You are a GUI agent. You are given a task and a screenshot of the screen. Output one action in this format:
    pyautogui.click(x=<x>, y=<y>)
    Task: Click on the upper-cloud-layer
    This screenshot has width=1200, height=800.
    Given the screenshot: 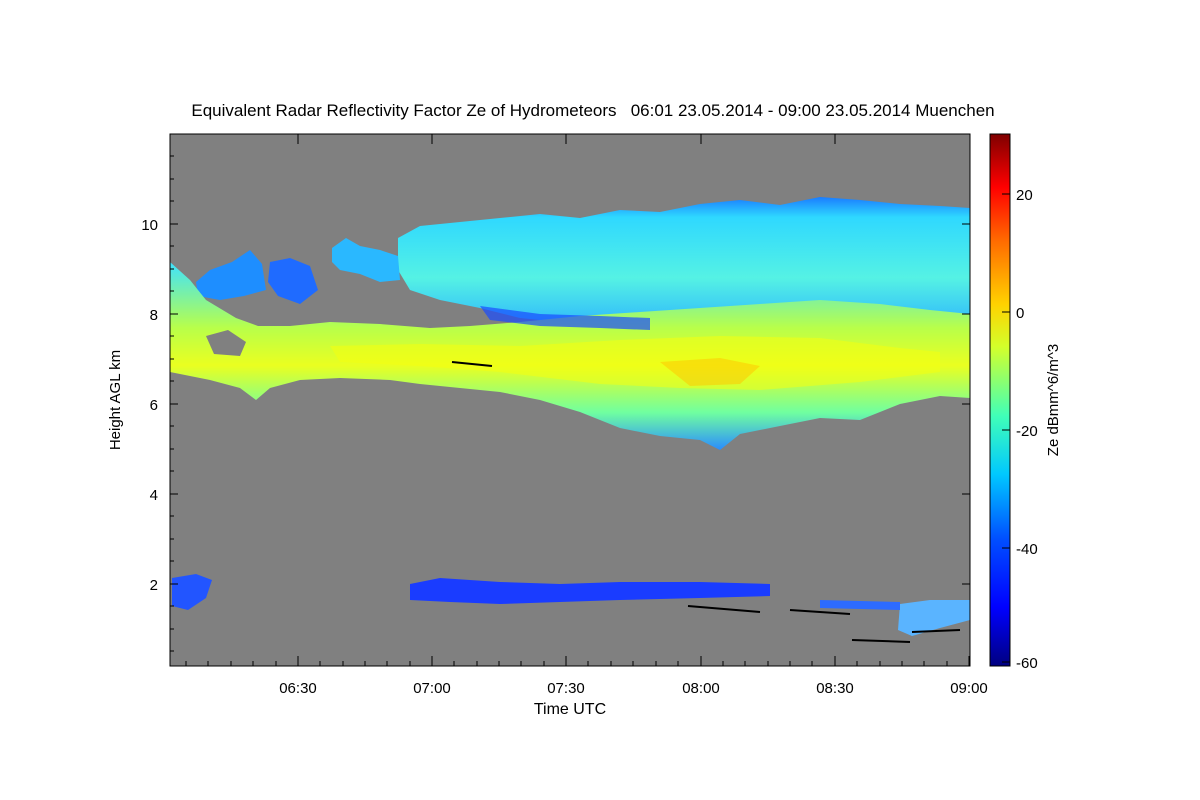 What is the action you would take?
    pyautogui.click(x=684, y=264)
    